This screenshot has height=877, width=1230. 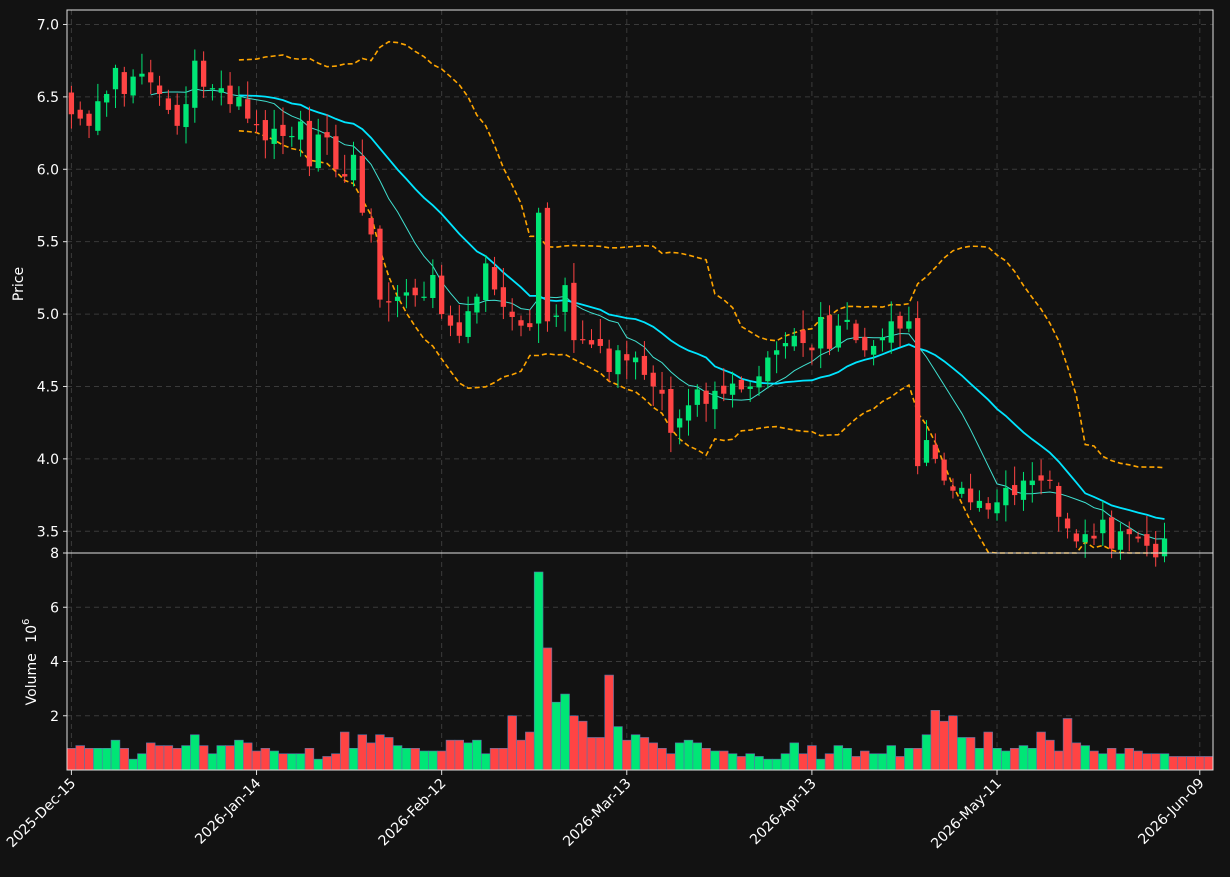 What do you see at coordinates (58, 635) in the screenshot?
I see `volume-y-ticks: 2 4 6 8` at bounding box center [58, 635].